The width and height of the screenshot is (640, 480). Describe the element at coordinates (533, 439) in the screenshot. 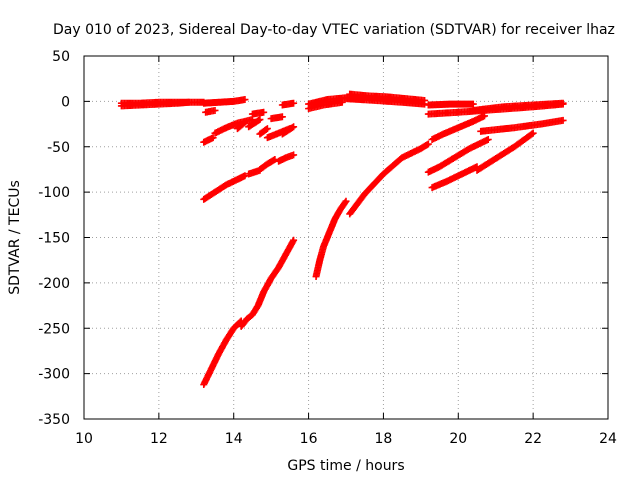

I see `x-tick-label: 22` at that location.